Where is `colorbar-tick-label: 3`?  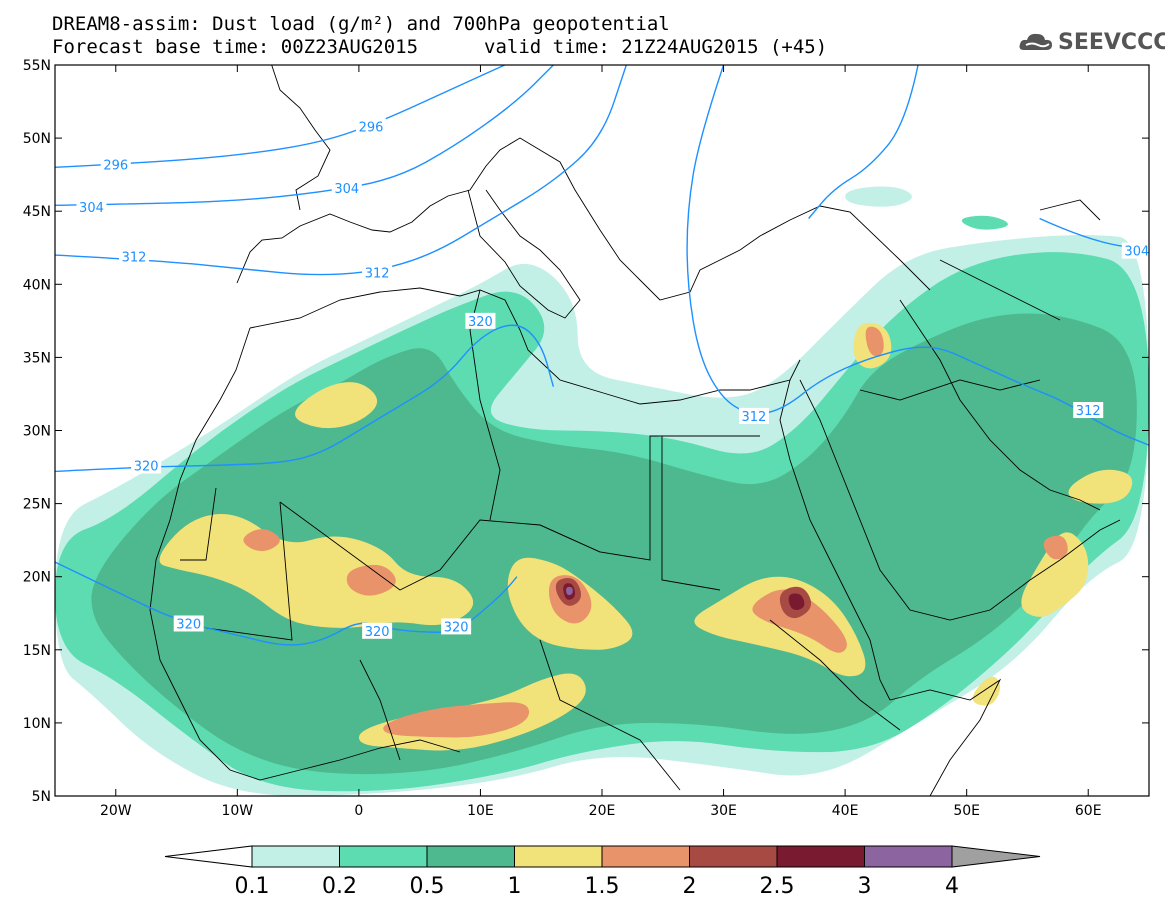 colorbar-tick-label: 3 is located at coordinates (865, 886).